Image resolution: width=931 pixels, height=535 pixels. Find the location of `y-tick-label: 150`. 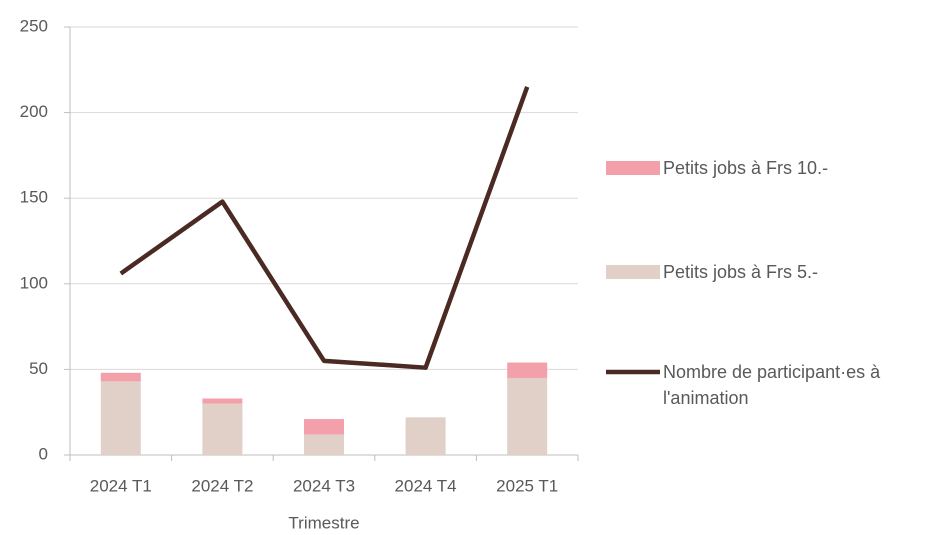

y-tick-label: 150 is located at coordinates (34, 197).